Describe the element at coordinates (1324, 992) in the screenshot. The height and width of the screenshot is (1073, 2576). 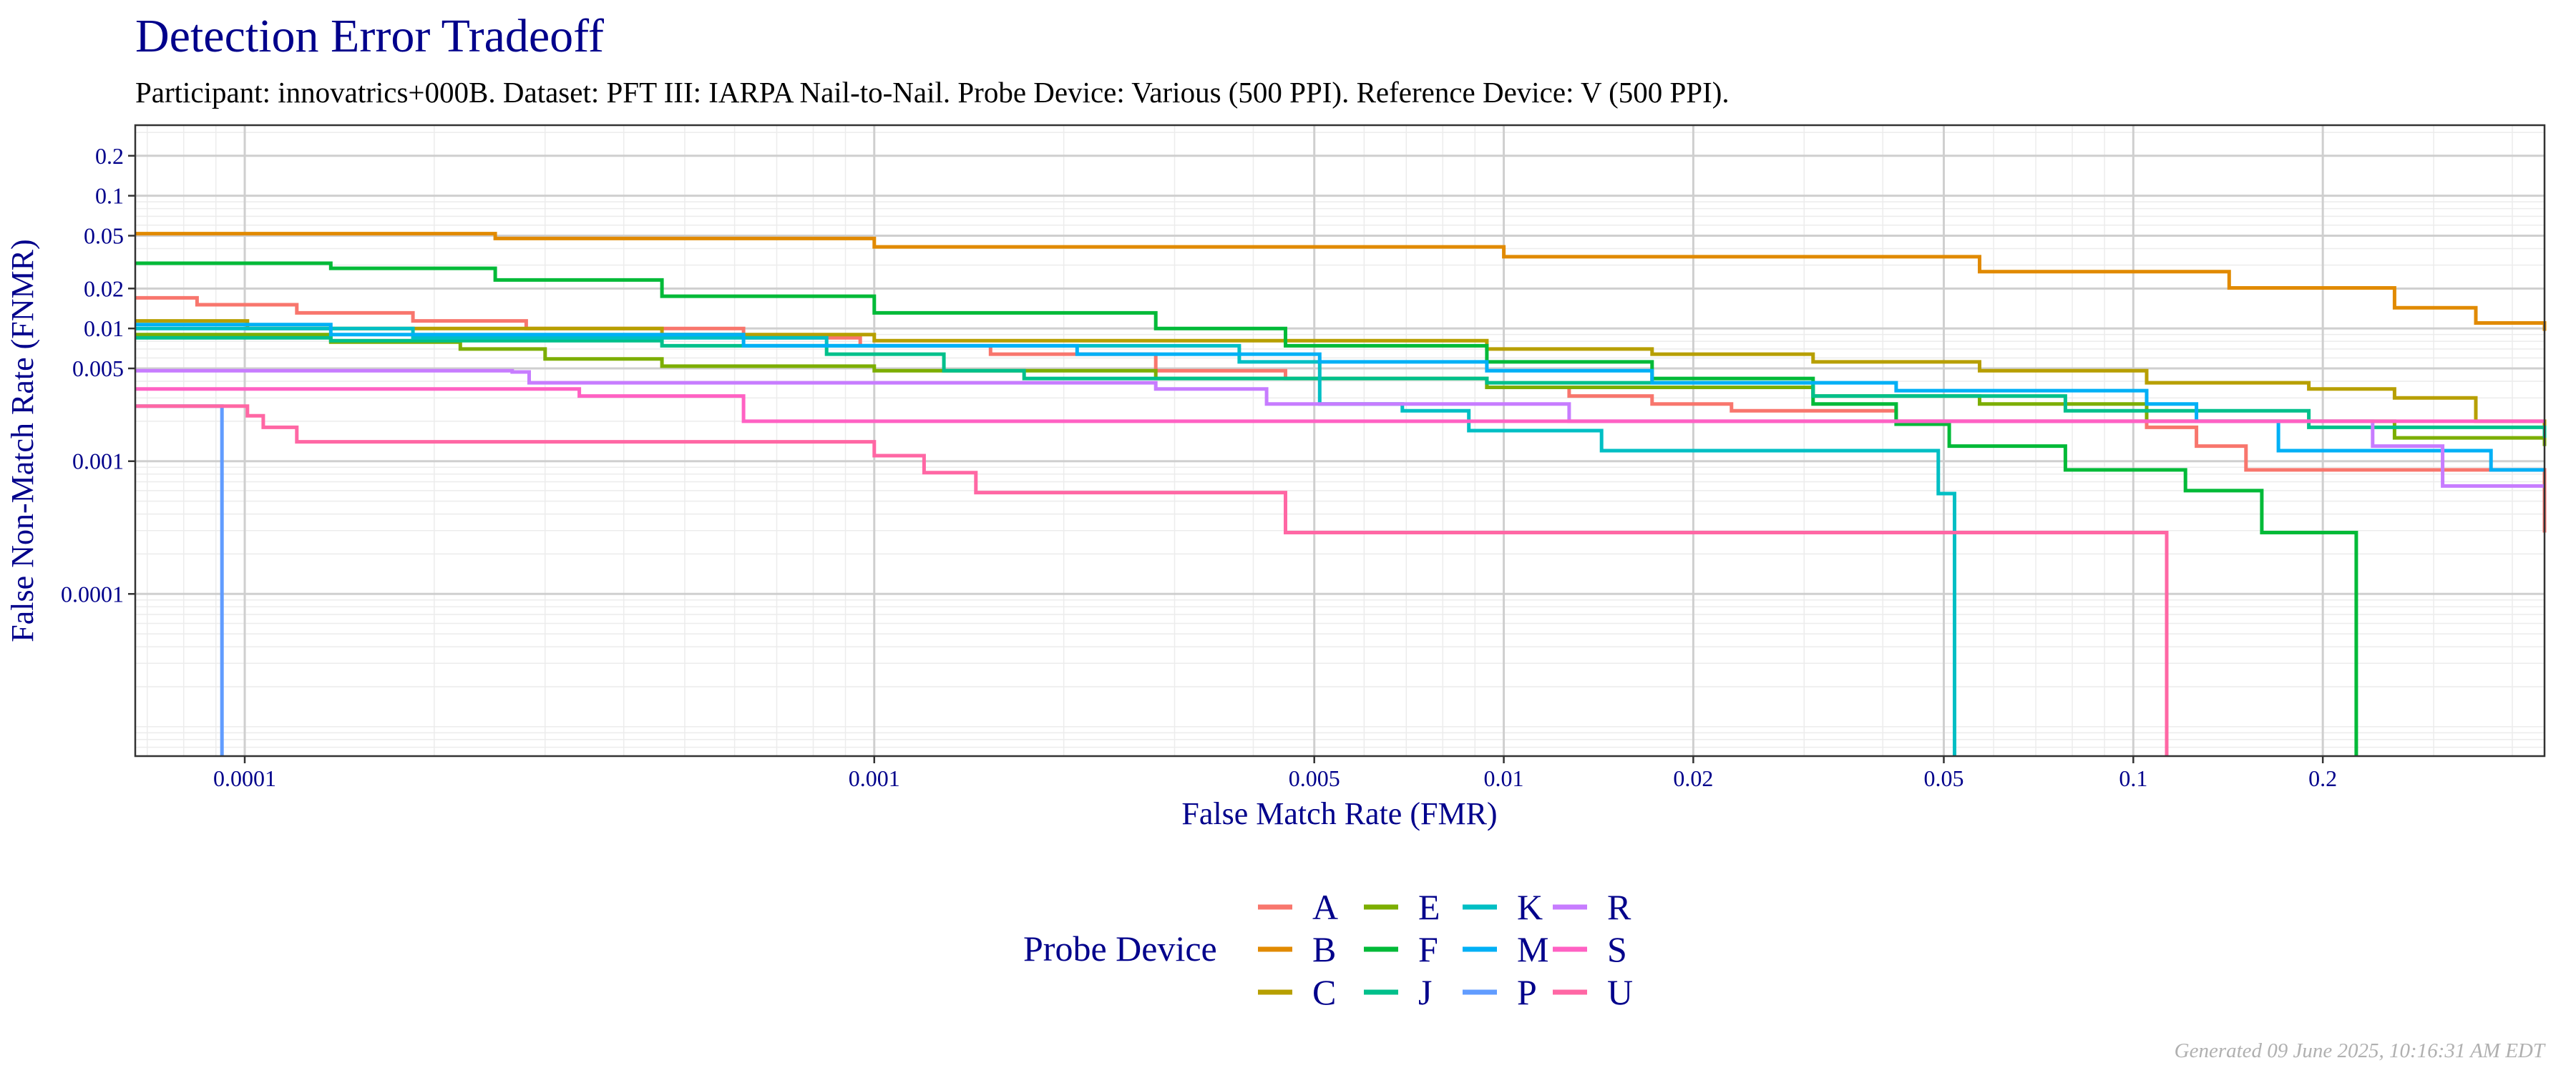
I see `legend-label-C: C` at that location.